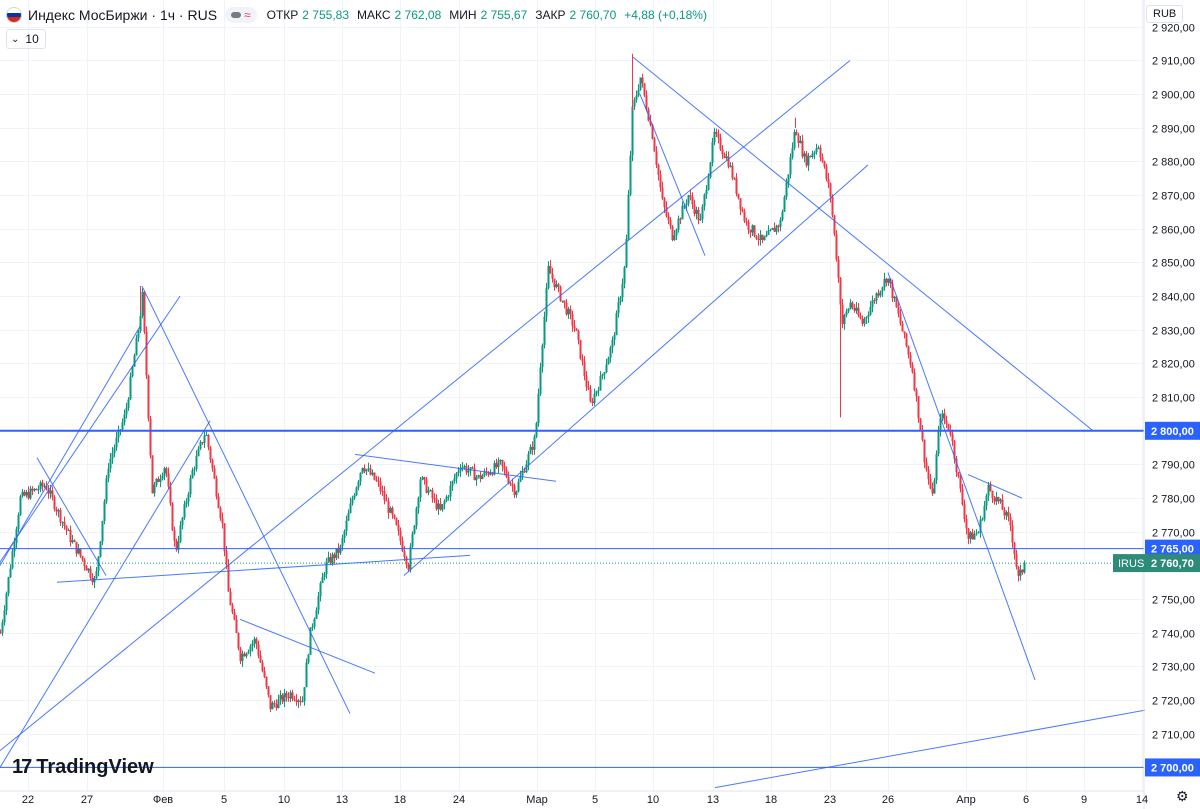 The image size is (1200, 809). What do you see at coordinates (83, 767) in the screenshot?
I see `tradingview-logo: 17 TradingView` at bounding box center [83, 767].